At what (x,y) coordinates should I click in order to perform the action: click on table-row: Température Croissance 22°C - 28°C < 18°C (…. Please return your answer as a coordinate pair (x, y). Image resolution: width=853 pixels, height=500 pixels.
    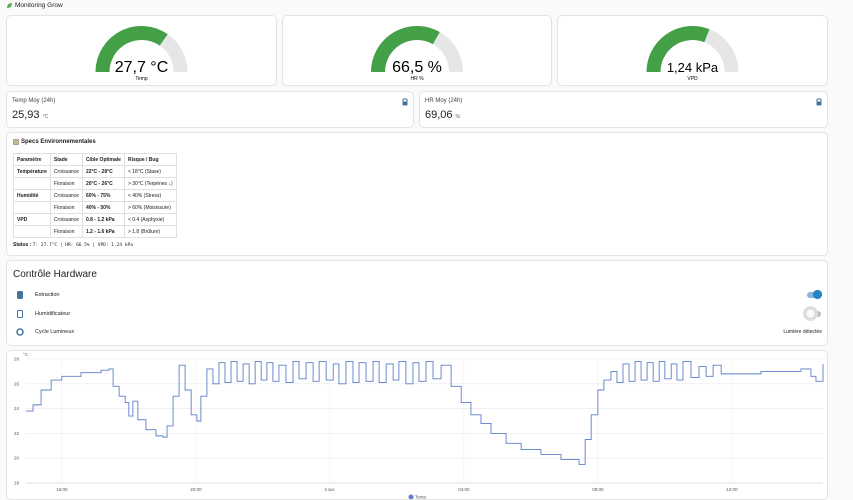
    Looking at the image, I should click on (95, 171).